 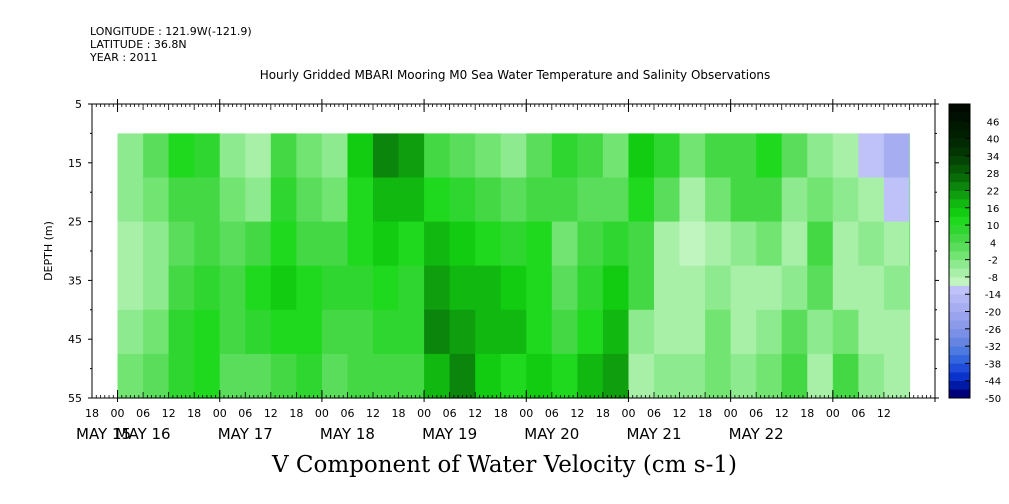 I want to click on x-date-label: MAY 18, so click(x=347, y=434).